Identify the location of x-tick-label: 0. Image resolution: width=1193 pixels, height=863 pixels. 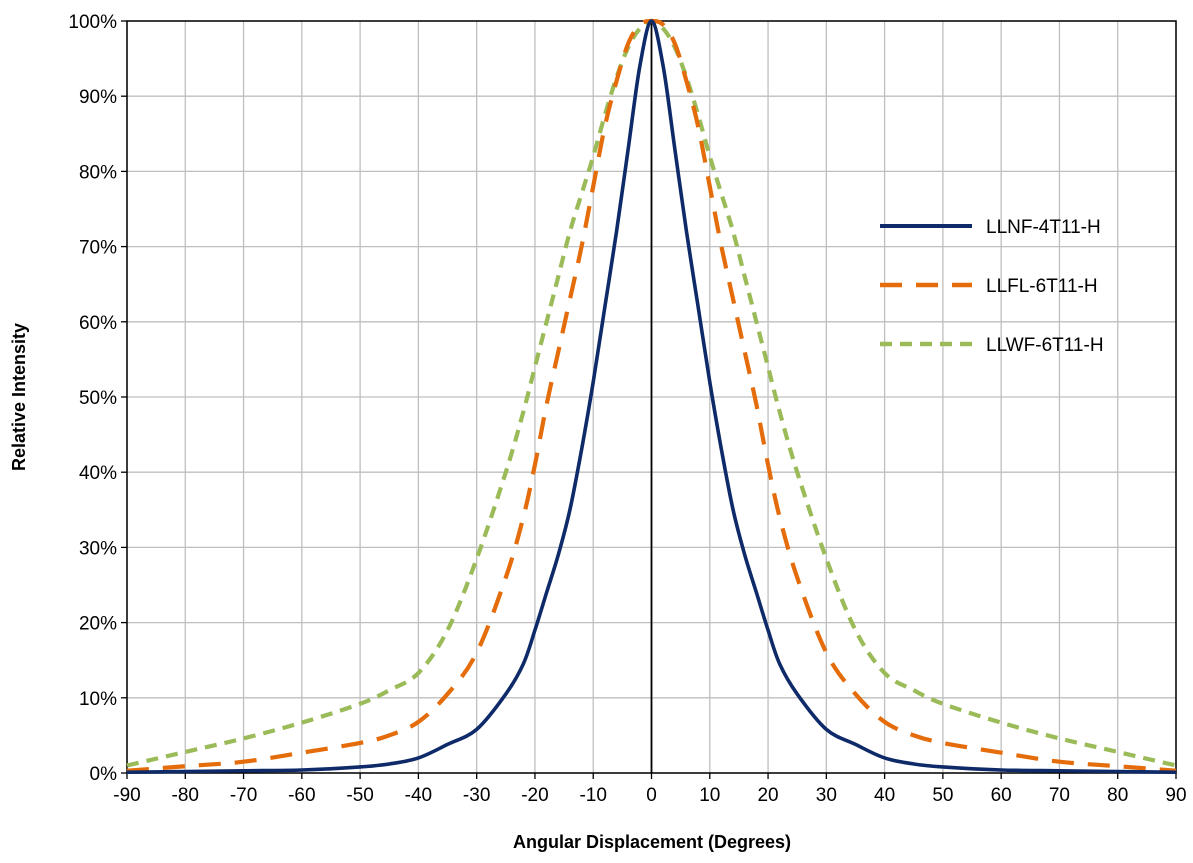
(651, 795).